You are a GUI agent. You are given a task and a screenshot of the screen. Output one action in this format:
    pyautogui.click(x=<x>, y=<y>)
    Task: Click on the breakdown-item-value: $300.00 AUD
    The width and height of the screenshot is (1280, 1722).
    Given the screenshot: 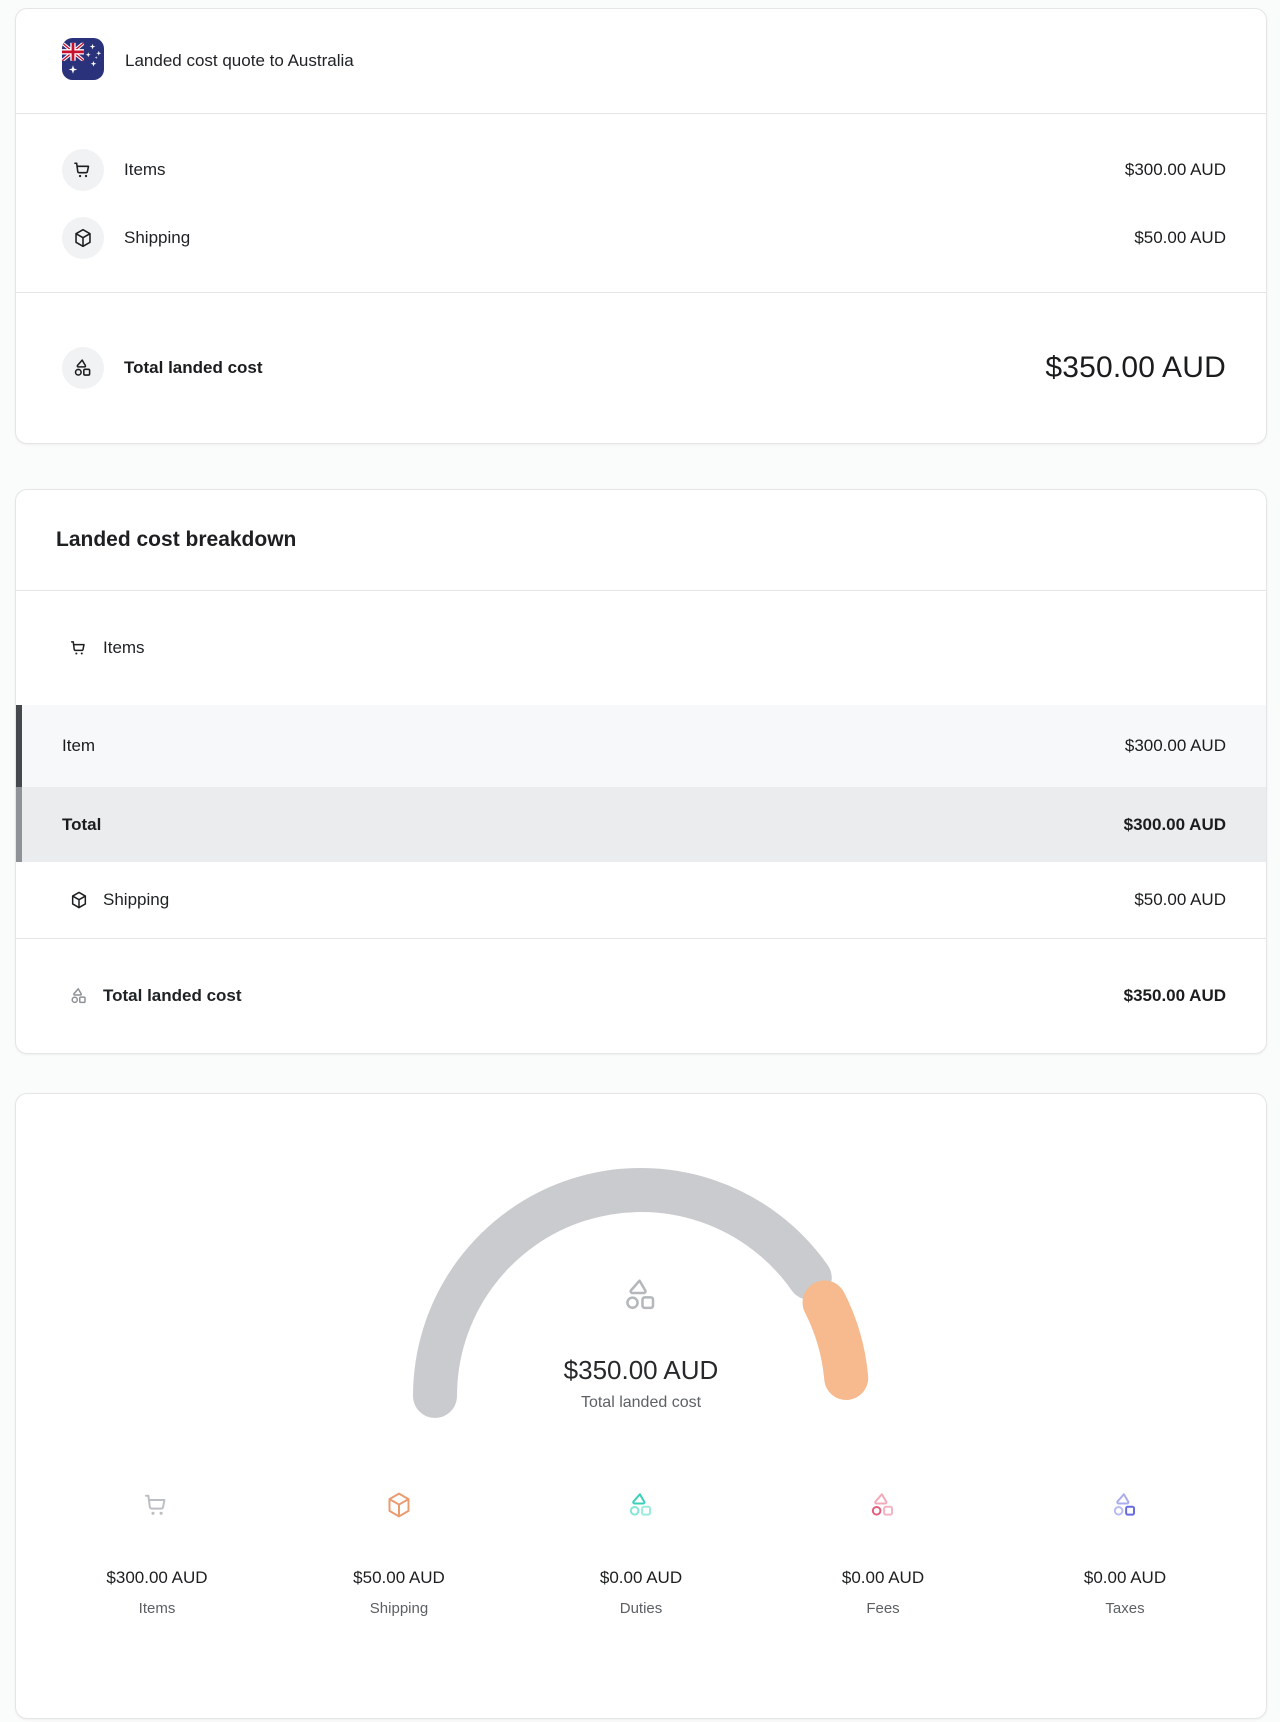 What is the action you would take?
    pyautogui.click(x=1175, y=745)
    